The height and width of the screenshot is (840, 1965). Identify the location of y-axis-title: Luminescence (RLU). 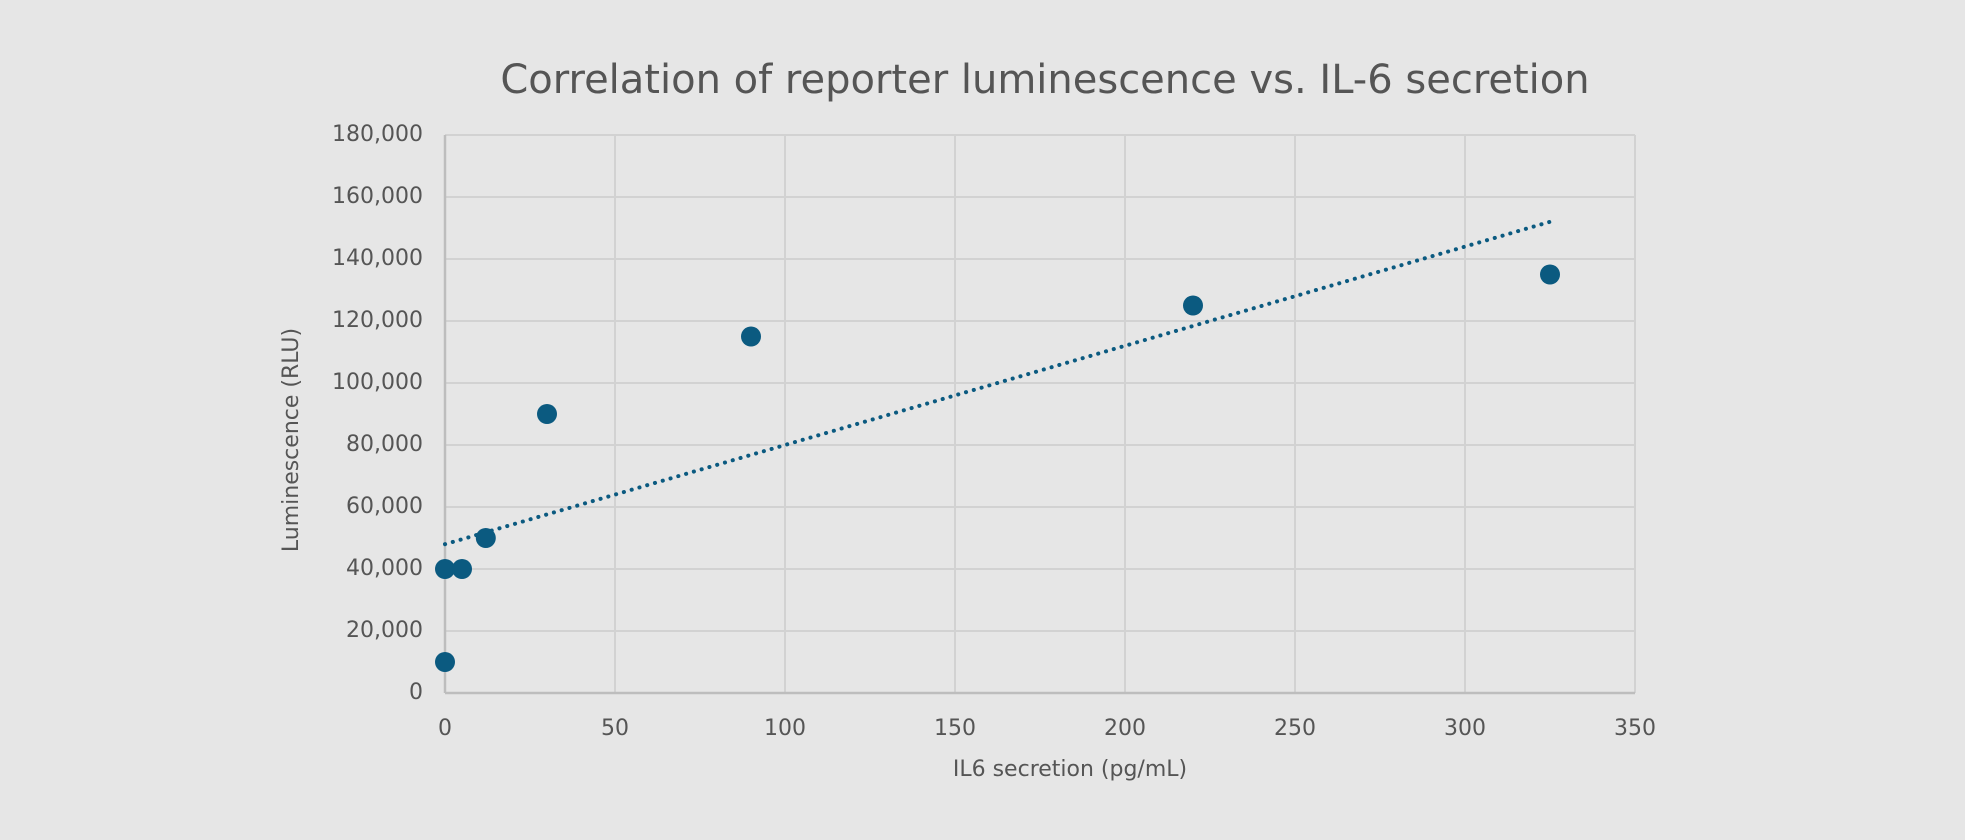
(291, 440).